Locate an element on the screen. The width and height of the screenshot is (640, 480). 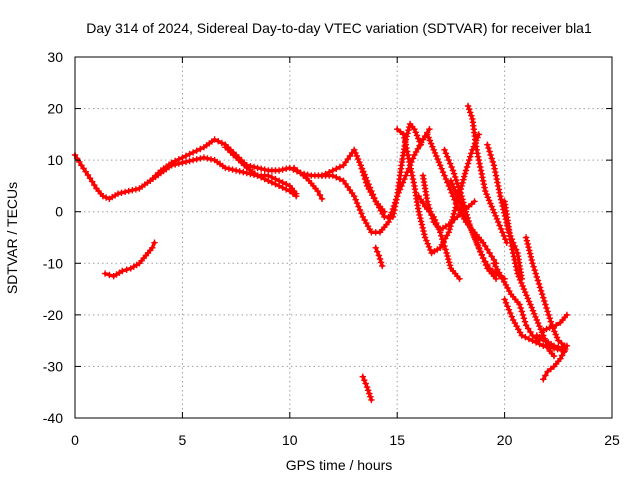
y-axis-label: SDTVAR / TECUs is located at coordinates (12, 238).